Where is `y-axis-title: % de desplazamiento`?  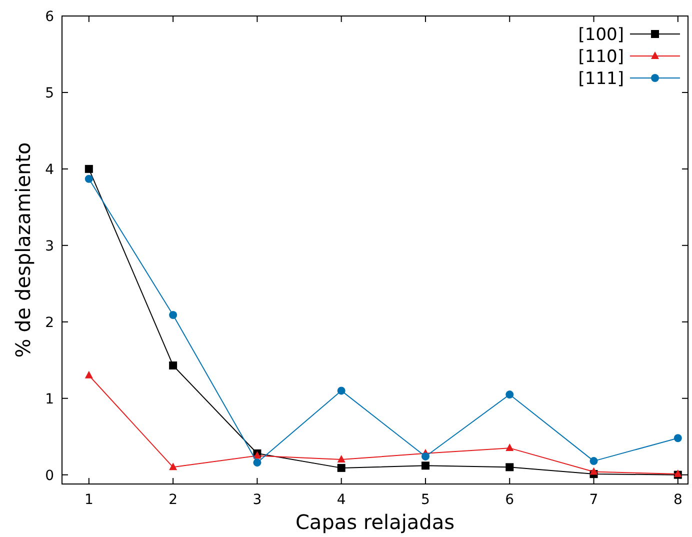
y-axis-title: % de desplazamiento is located at coordinates (23, 250).